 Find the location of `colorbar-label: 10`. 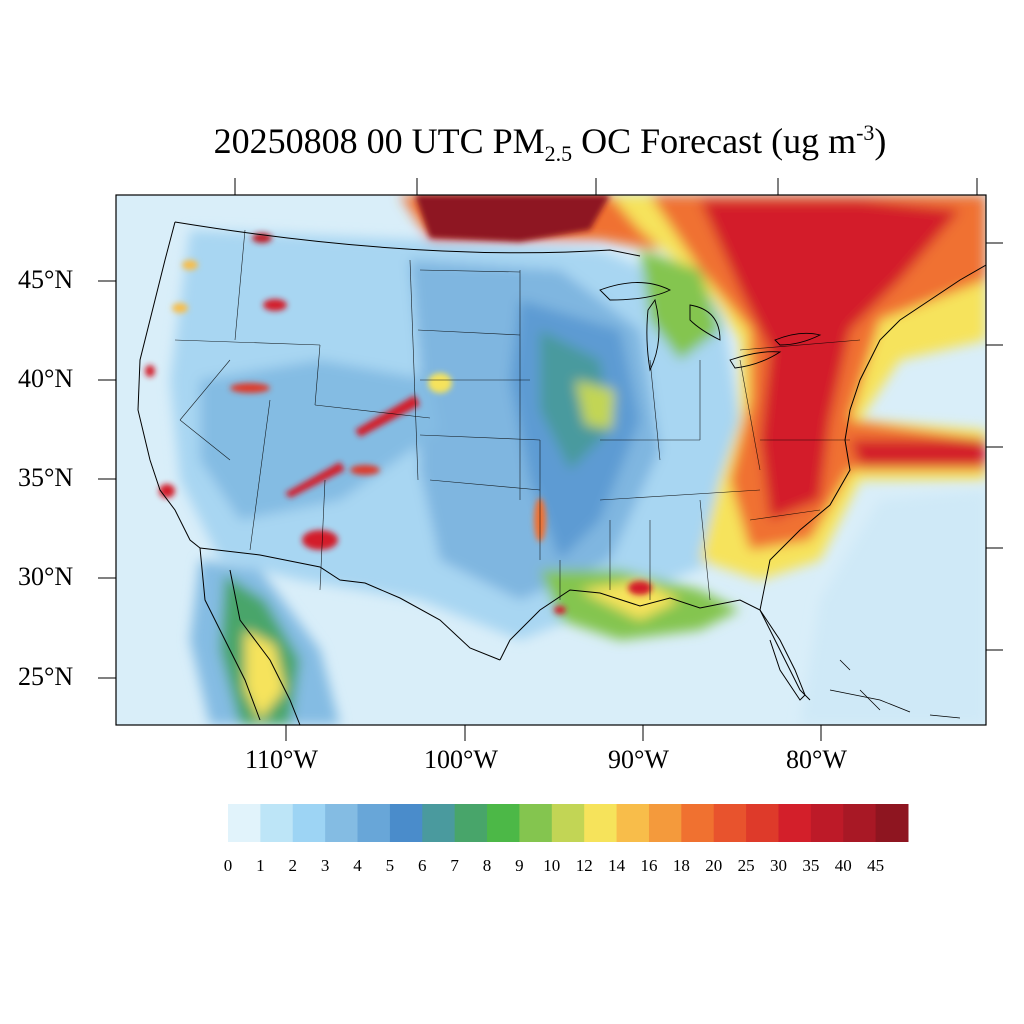

colorbar-label: 10 is located at coordinates (552, 865).